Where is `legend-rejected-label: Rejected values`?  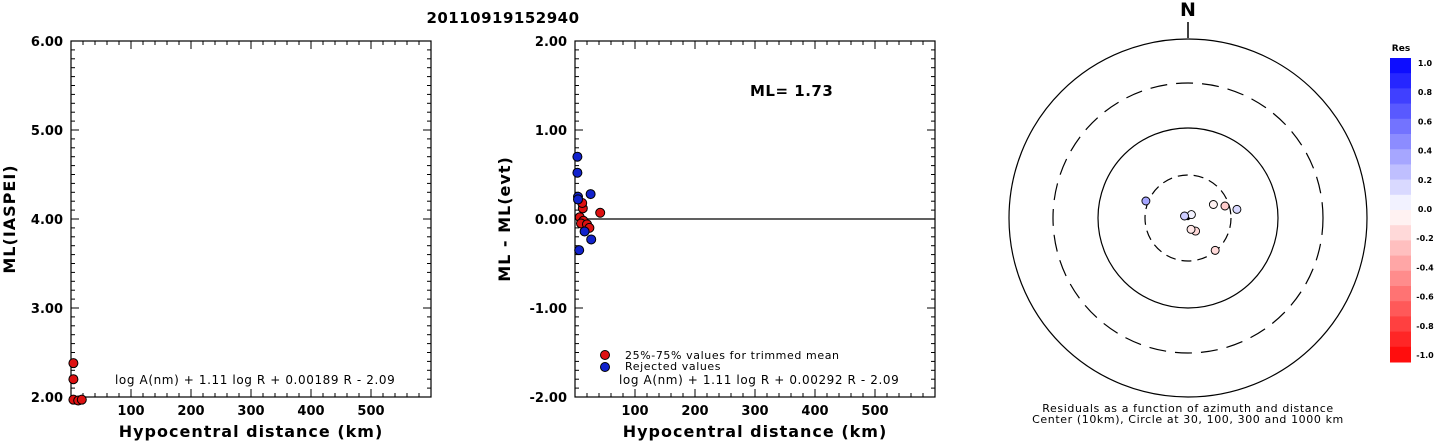 legend-rejected-label: Rejected values is located at coordinates (673, 366).